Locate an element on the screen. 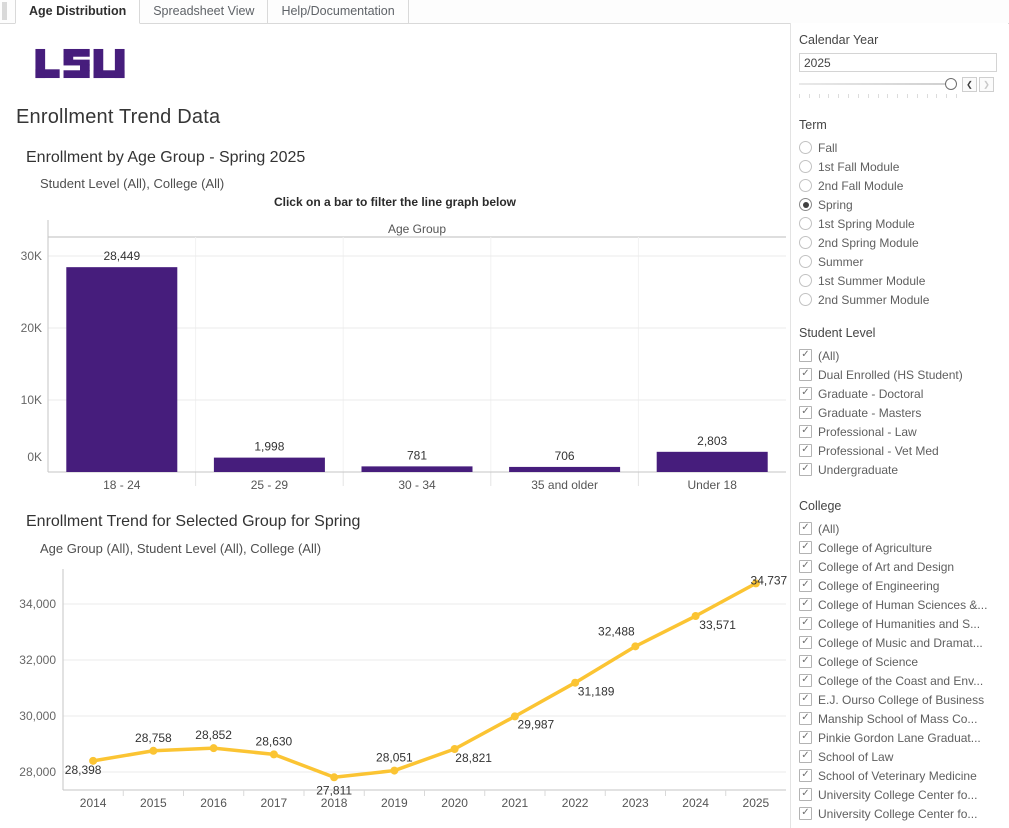  slider-next-button: ❯ is located at coordinates (986, 84).